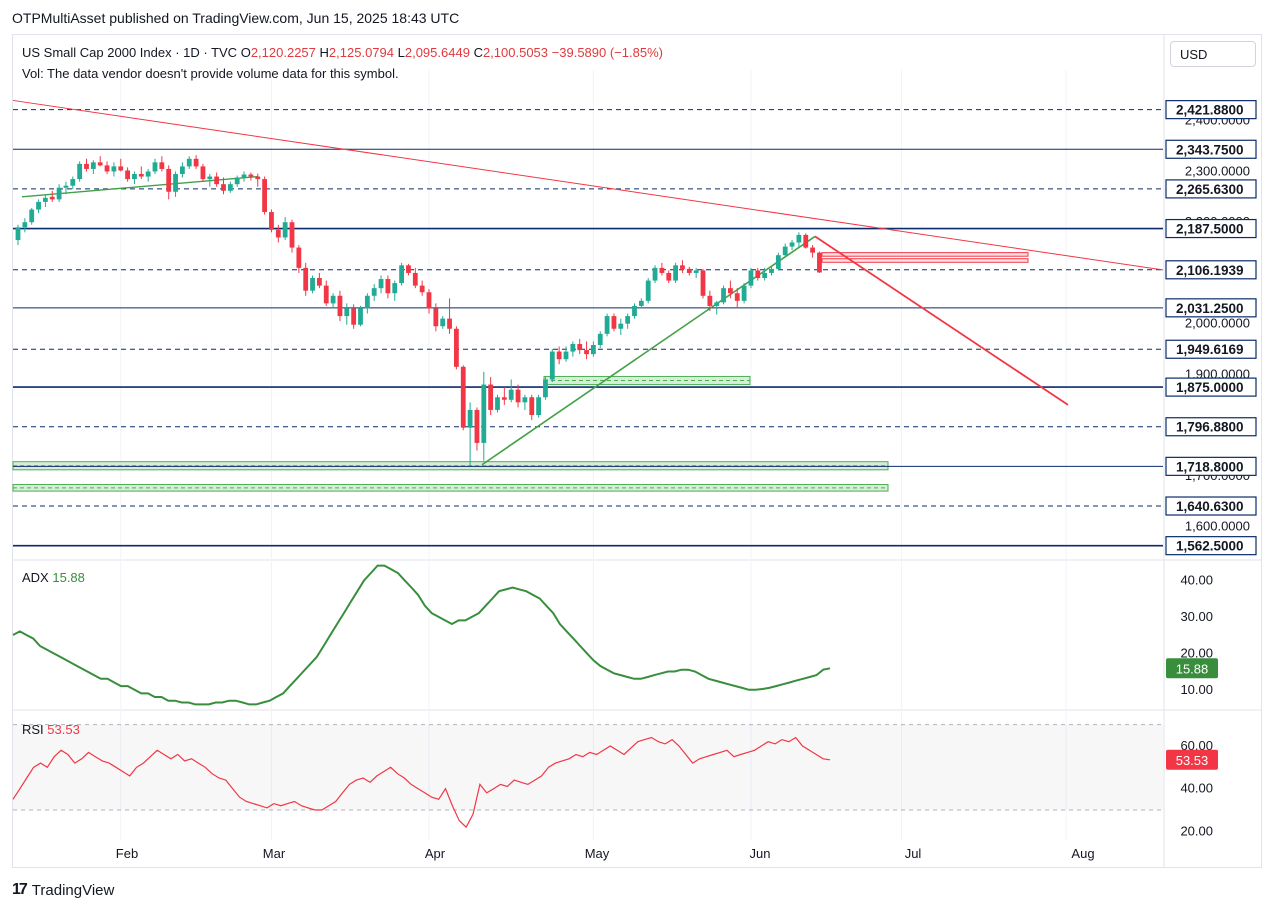  Describe the element at coordinates (245, 52) in the screenshot. I see `open-label: O` at that location.